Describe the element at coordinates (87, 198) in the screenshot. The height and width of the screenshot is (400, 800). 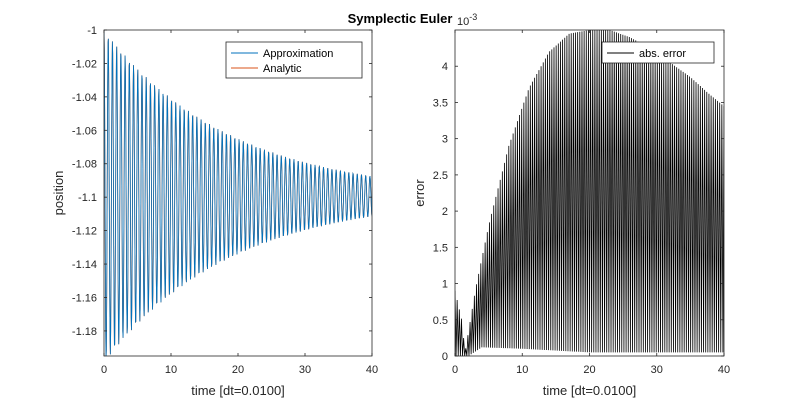
I see `y-tick-label: -1.1` at that location.